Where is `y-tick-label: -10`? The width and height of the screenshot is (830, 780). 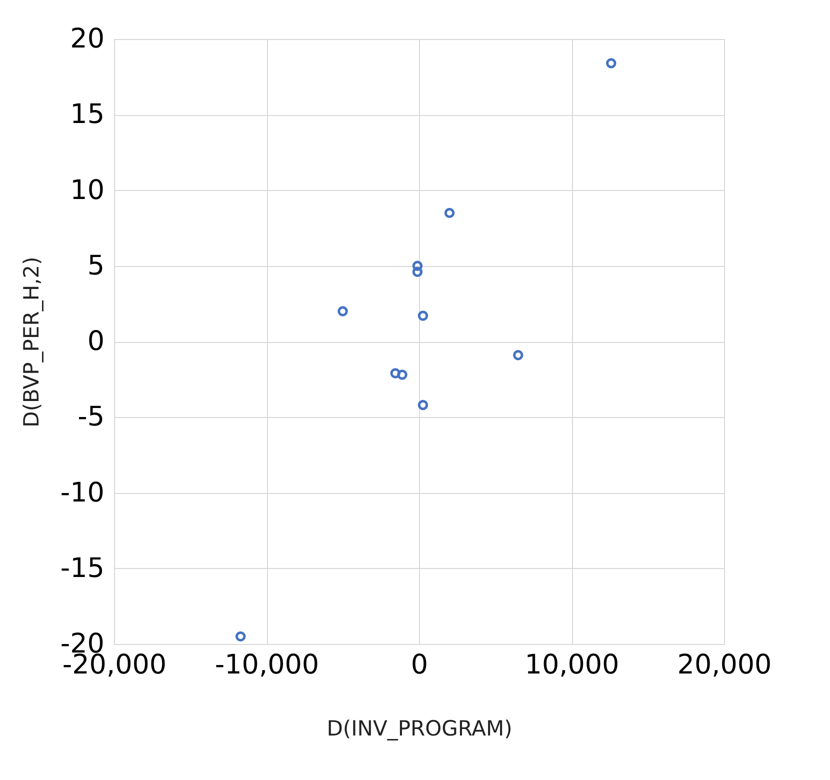 y-tick-label: -10 is located at coordinates (82, 492).